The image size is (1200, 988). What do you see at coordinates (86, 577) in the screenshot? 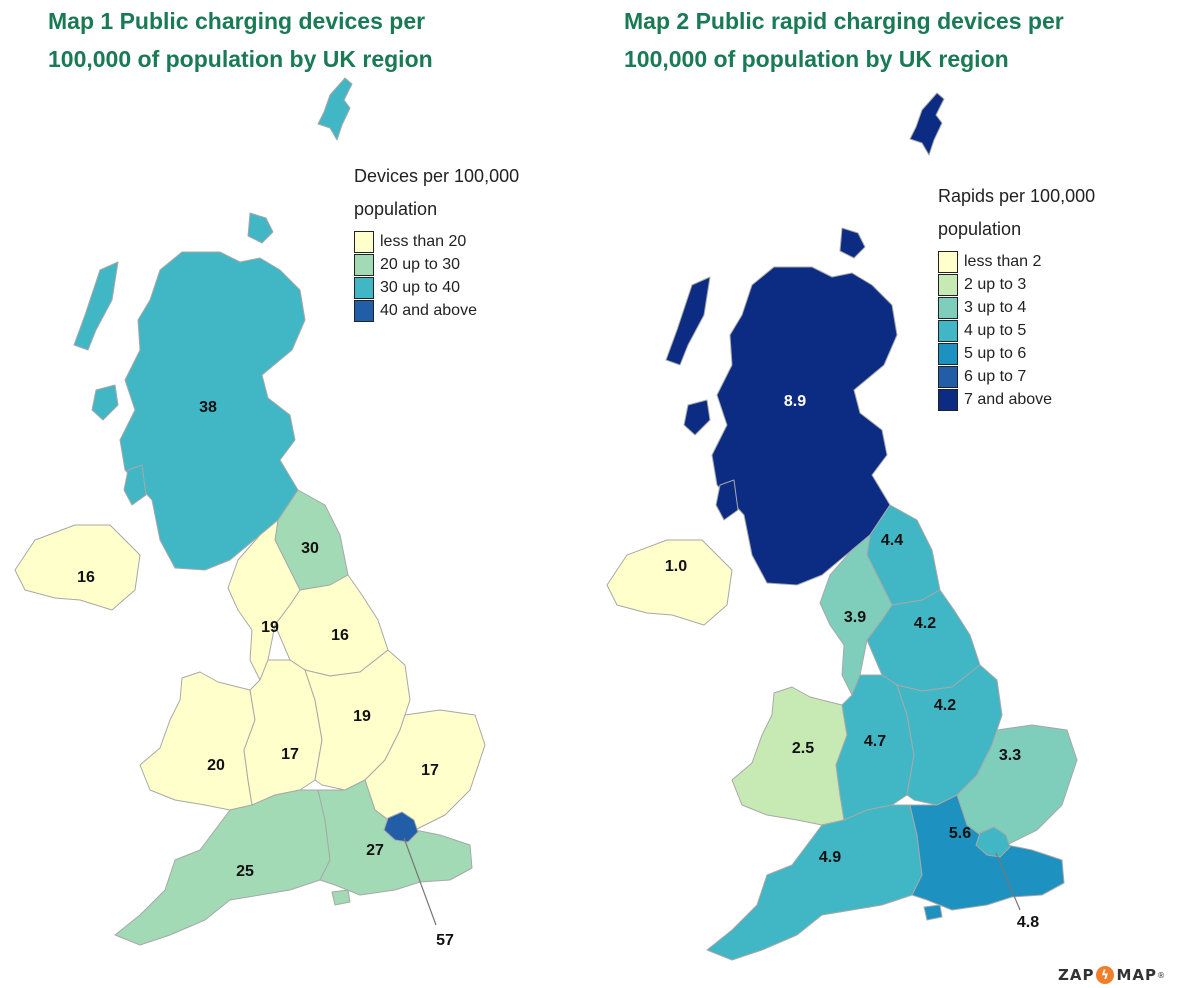
I see `value-label-northern-ireland: 16` at bounding box center [86, 577].